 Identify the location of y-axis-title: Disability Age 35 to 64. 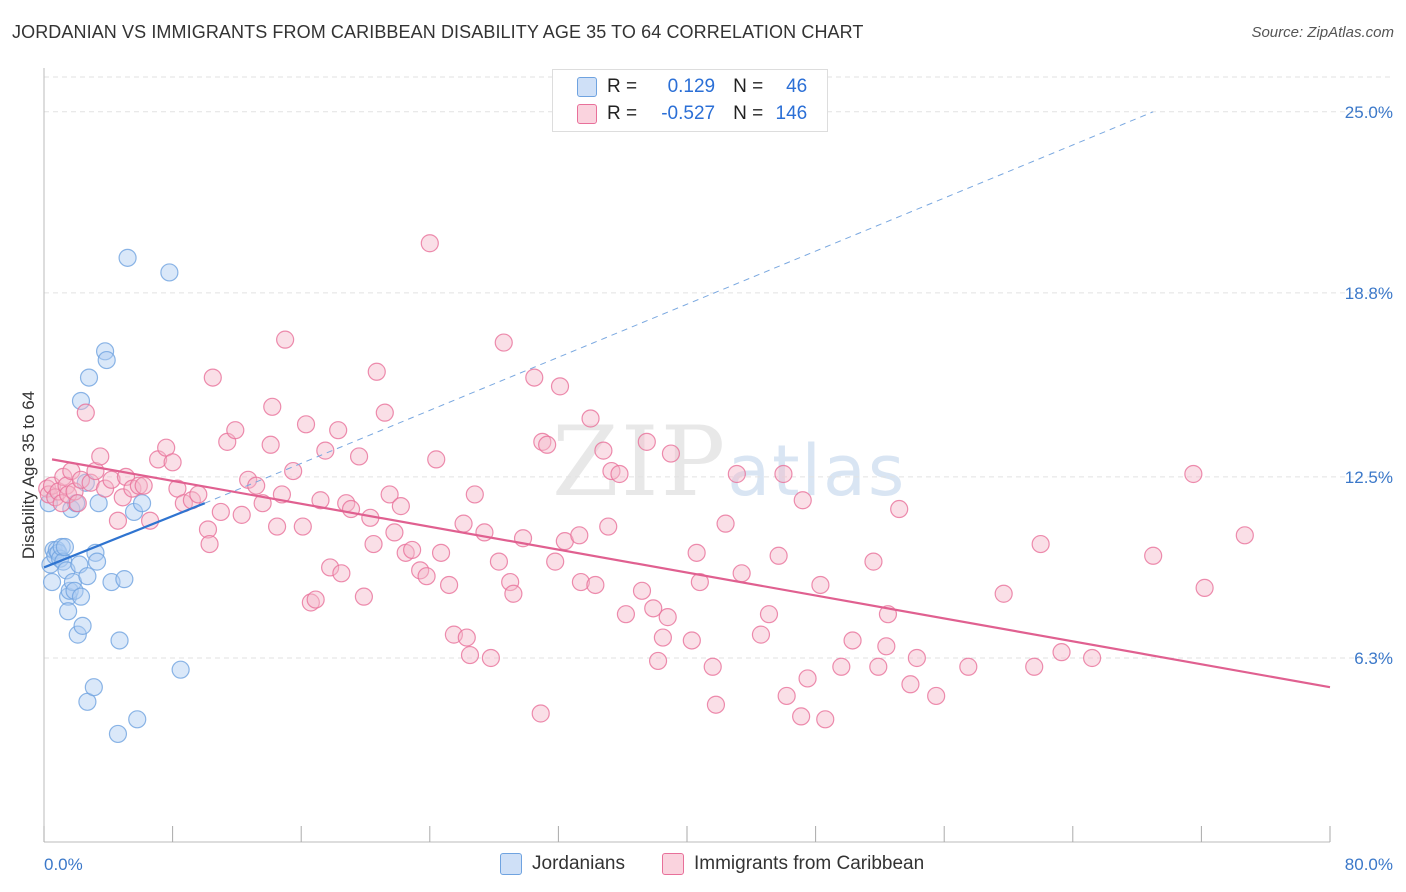
(28, 475).